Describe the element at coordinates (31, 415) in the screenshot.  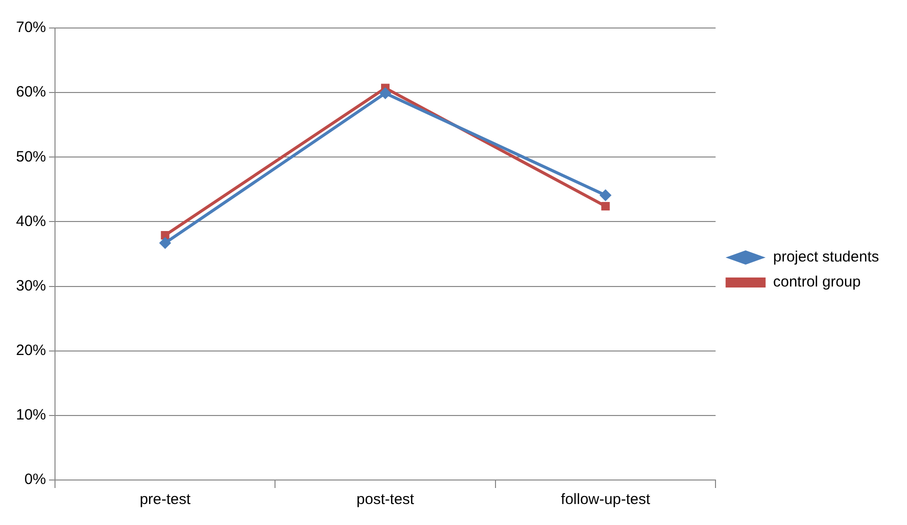
I see `y-tick-label: 10%` at that location.